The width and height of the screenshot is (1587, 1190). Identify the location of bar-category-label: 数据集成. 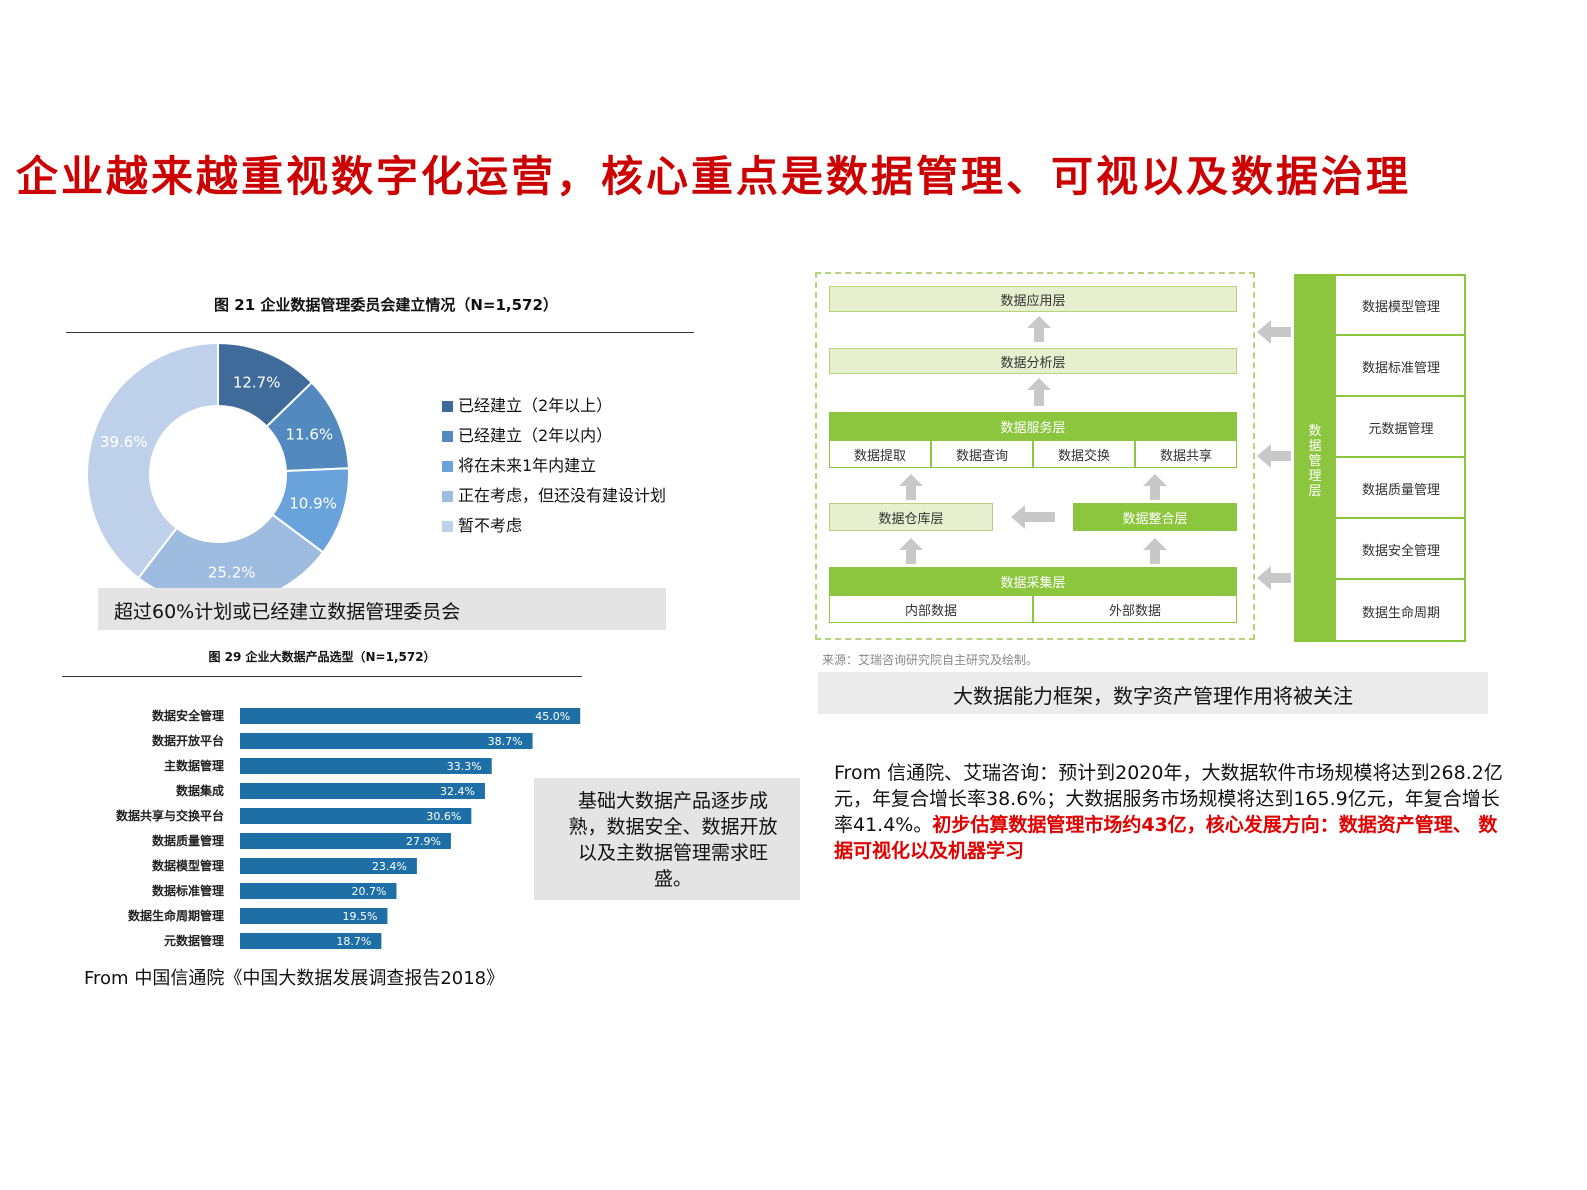
(200, 790).